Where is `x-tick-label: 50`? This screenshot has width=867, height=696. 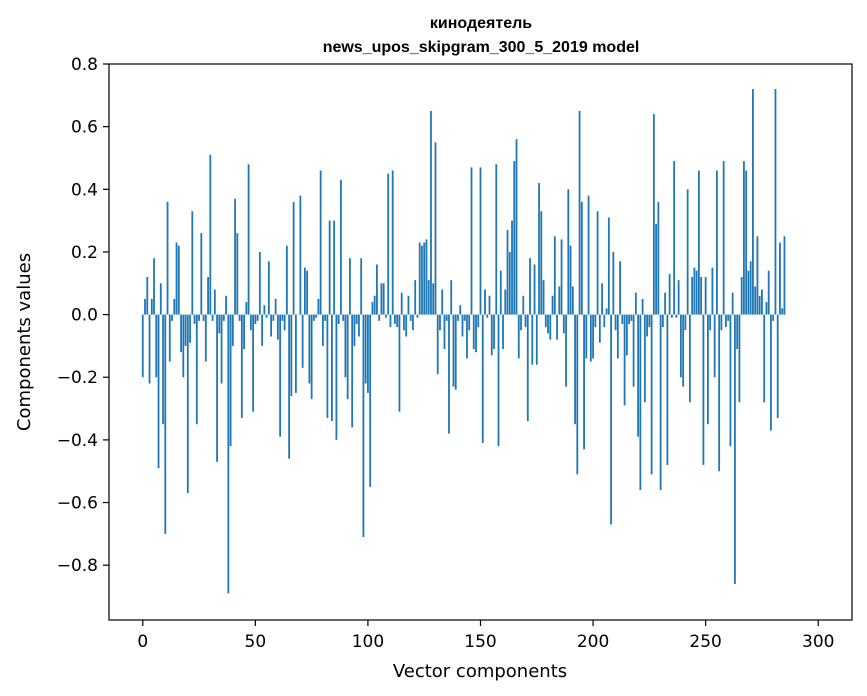
x-tick-label: 50 is located at coordinates (256, 642).